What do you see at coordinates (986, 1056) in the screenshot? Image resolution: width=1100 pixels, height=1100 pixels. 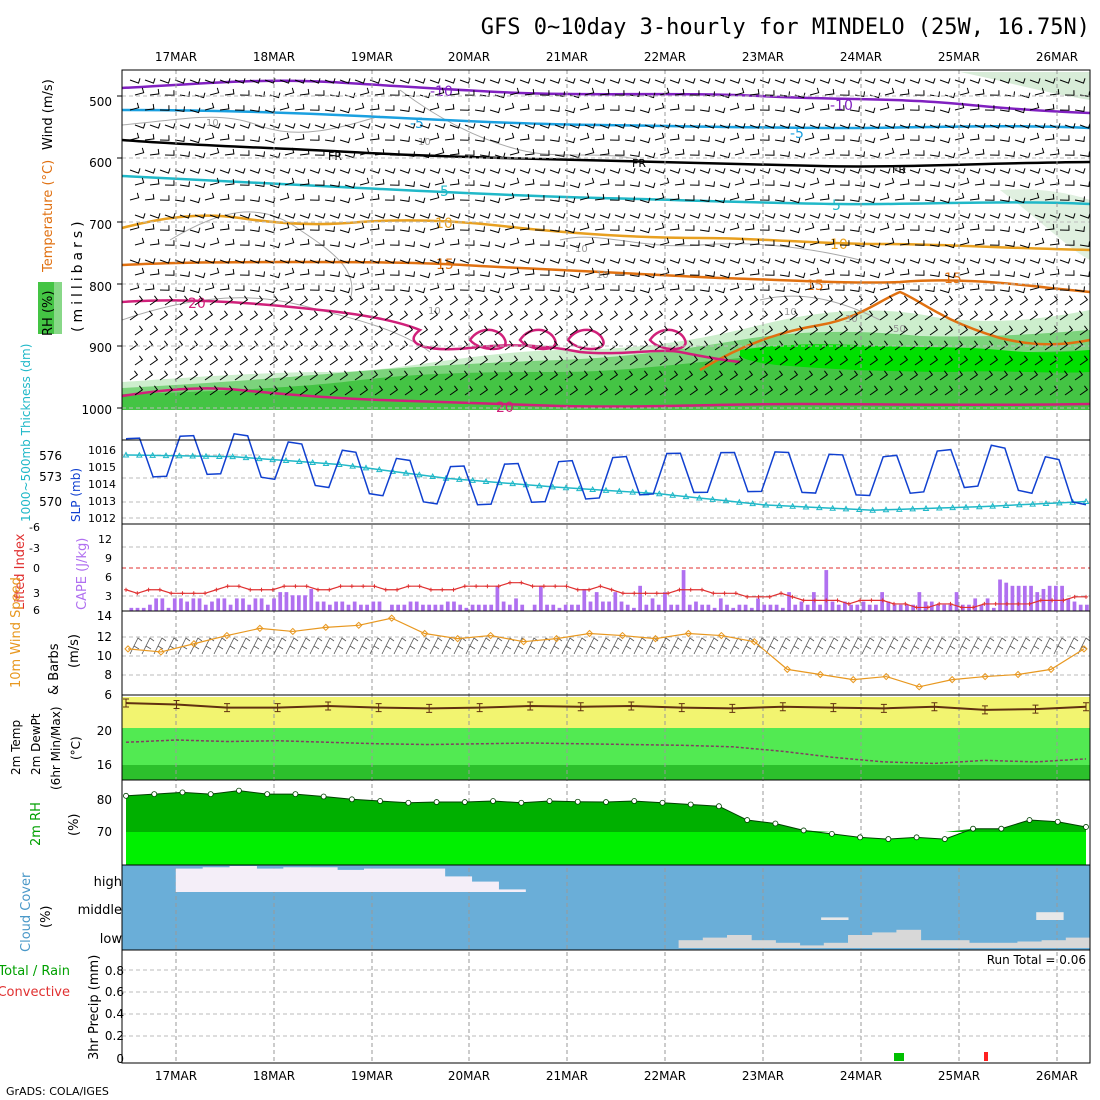 I see `precip-convective-bar` at bounding box center [986, 1056].